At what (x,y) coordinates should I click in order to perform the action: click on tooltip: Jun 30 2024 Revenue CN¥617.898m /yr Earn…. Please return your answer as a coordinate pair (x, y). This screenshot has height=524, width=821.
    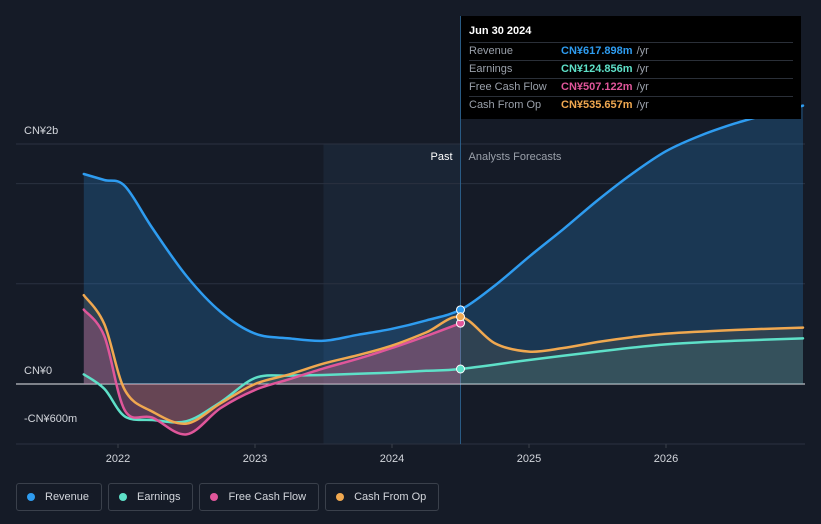
    Looking at the image, I should click on (631, 67).